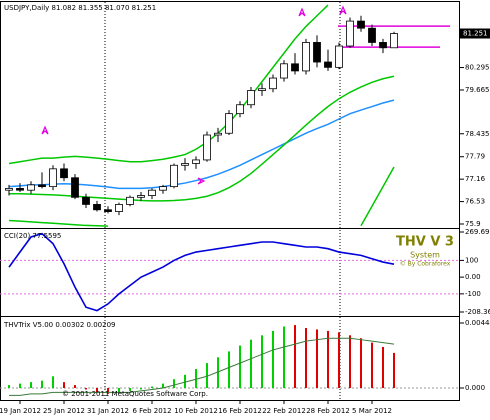 This screenshot has height=420, width=490. Describe the element at coordinates (475, 157) in the screenshot. I see `y-tick-label: 77.79` at that location.